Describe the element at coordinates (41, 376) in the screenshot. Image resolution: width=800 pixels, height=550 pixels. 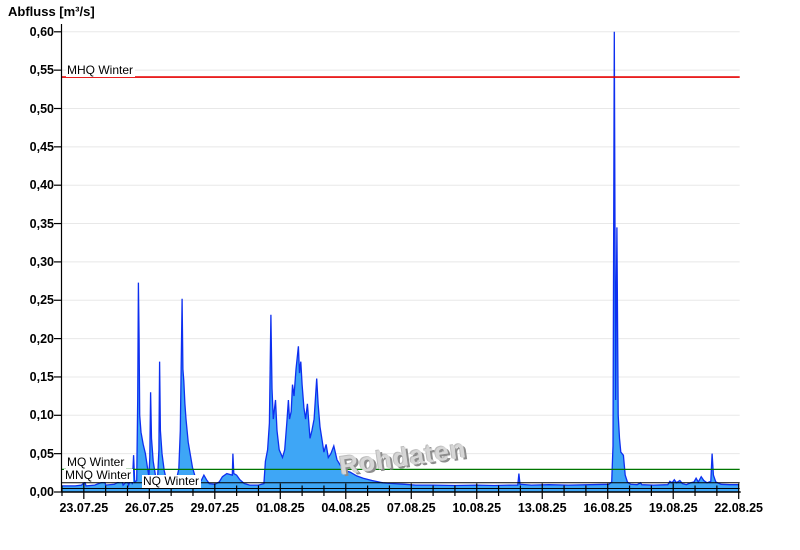
I see `y-tick-label: 0,15` at that location.